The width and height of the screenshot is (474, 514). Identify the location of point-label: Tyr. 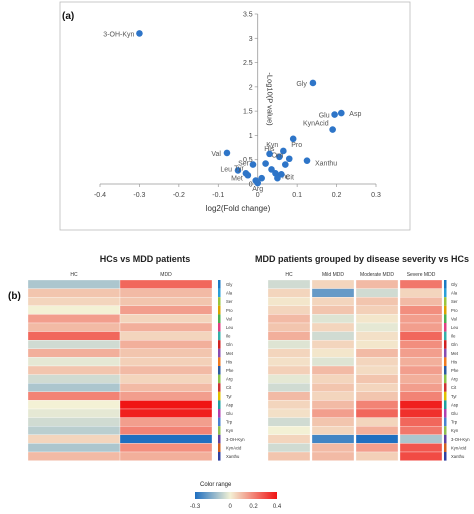
(239, 168).